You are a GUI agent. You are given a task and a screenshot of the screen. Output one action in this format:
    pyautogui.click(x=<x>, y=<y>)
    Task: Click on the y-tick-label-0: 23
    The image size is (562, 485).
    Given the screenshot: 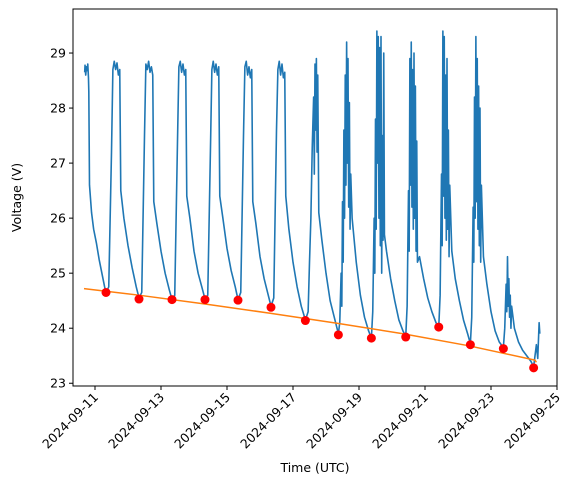 What is the action you would take?
    pyautogui.click(x=58, y=383)
    